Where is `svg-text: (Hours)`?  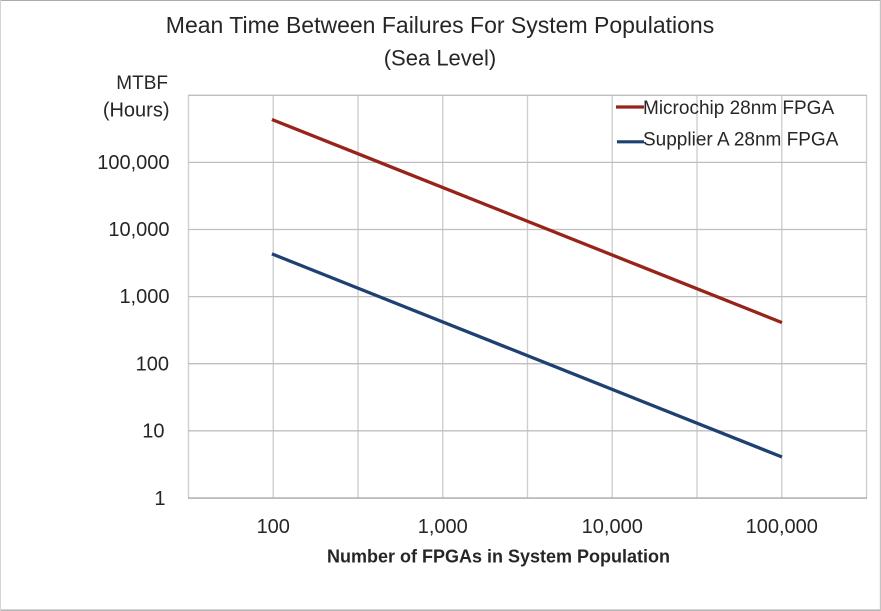
svg-text: (Hours) is located at coordinates (136, 111).